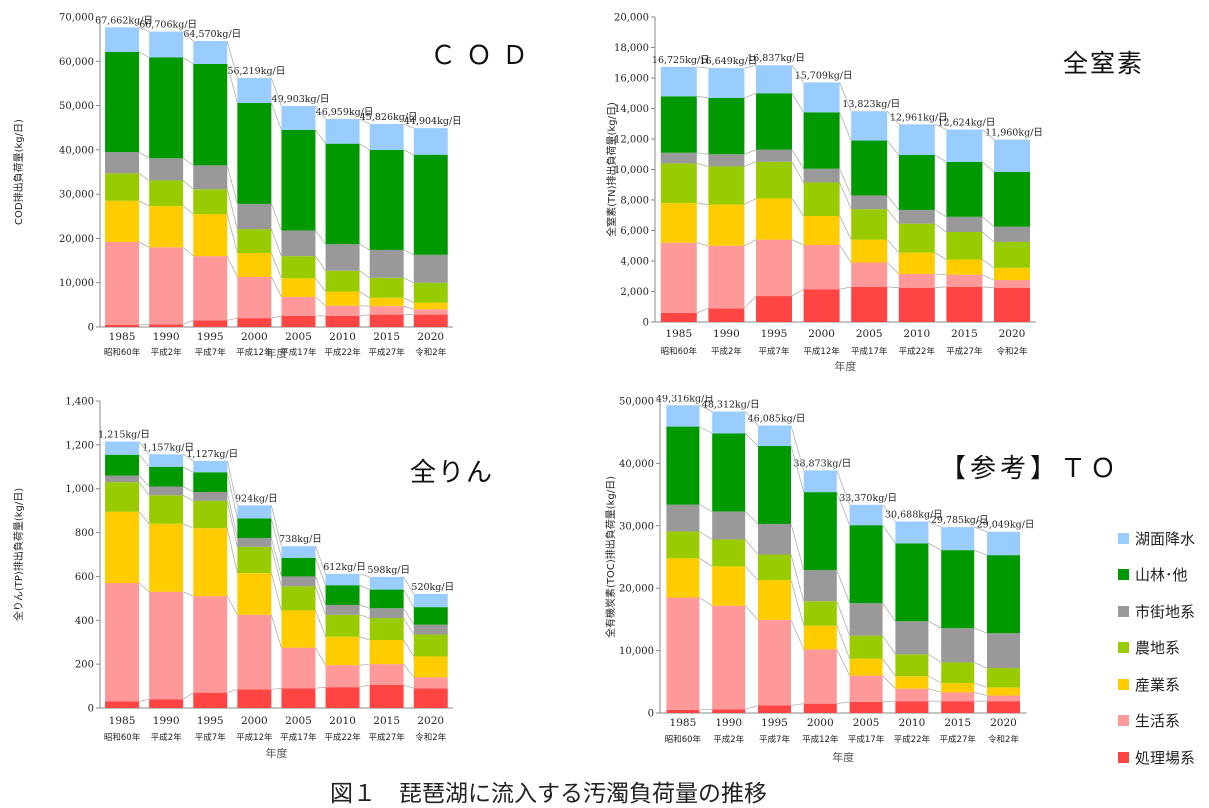  Describe the element at coordinates (166, 737) in the screenshot. I see `x-tick-sublabel: 平成2年` at that location.